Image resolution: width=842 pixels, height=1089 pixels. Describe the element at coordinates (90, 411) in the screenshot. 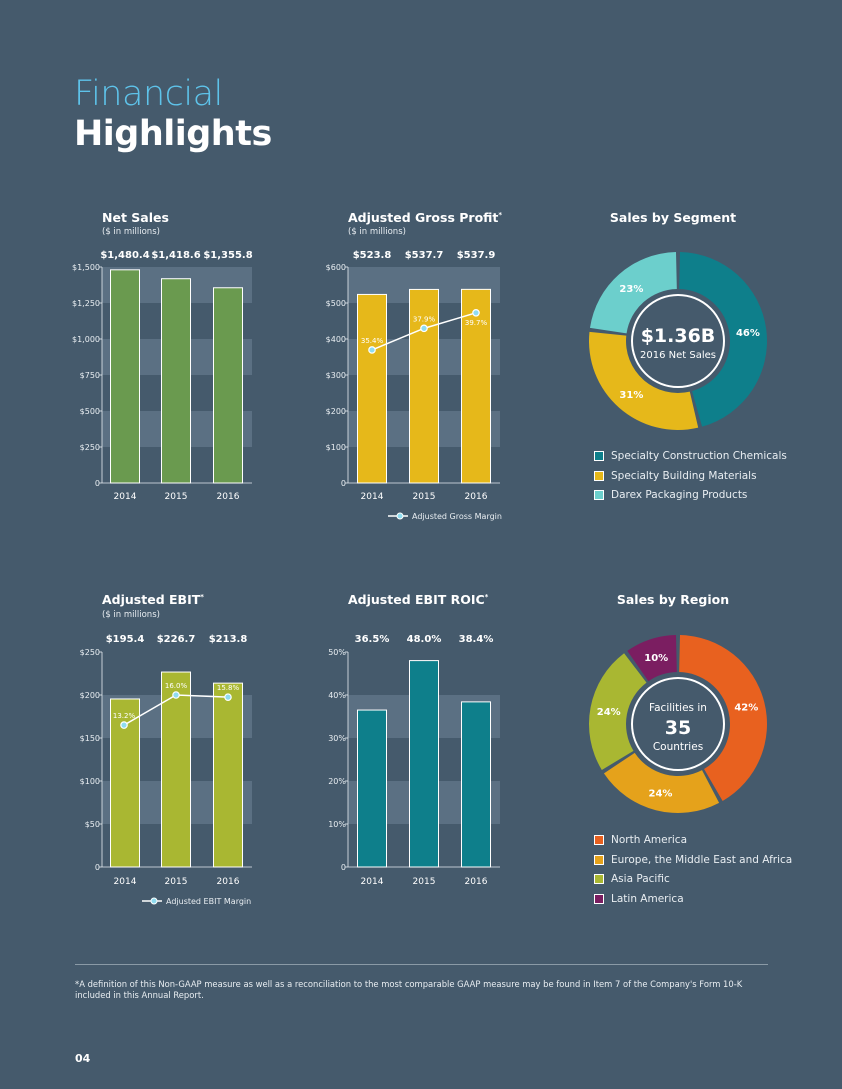

I see `y-tick-label: $500` at that location.